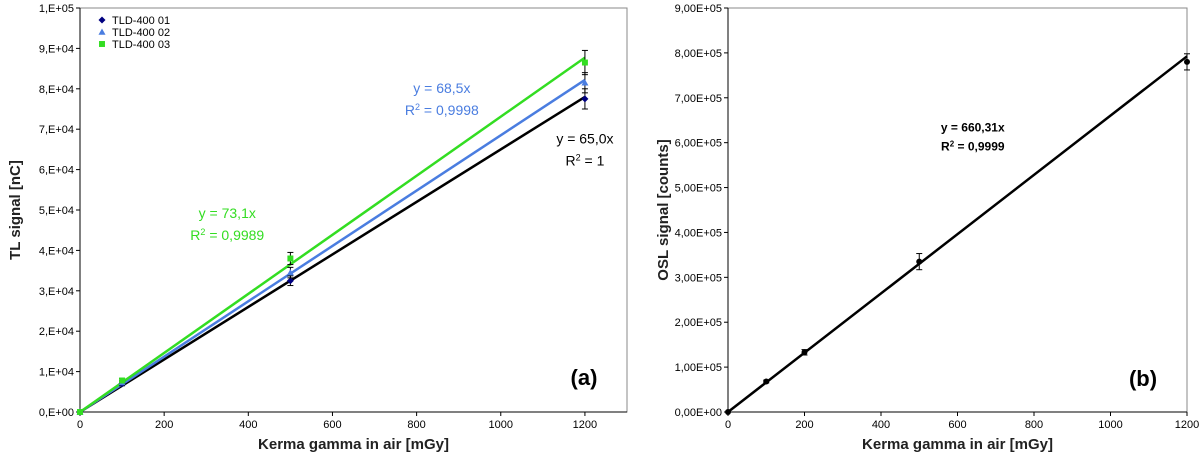 Image resolution: width=1200 pixels, height=464 pixels. Describe the element at coordinates (416, 425) in the screenshot. I see `panel-0-x-tick-label: 800` at that location.